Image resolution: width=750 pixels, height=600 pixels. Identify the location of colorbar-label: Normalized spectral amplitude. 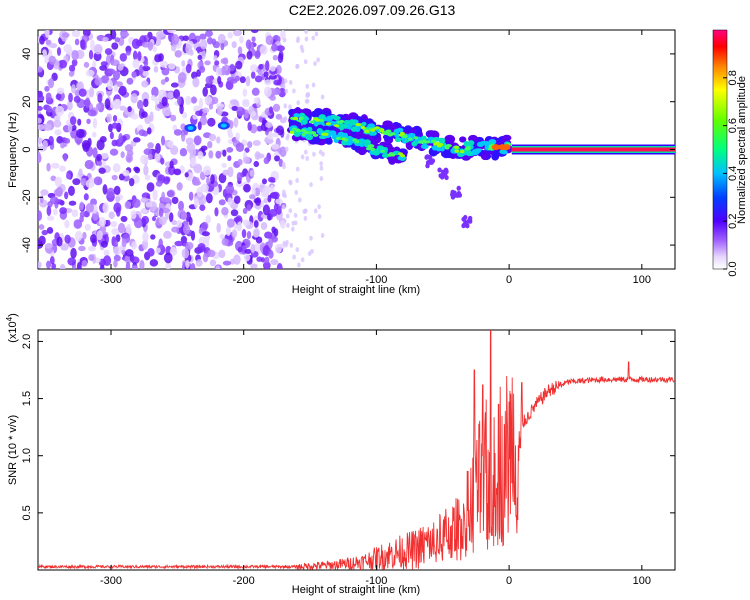
(742, 150).